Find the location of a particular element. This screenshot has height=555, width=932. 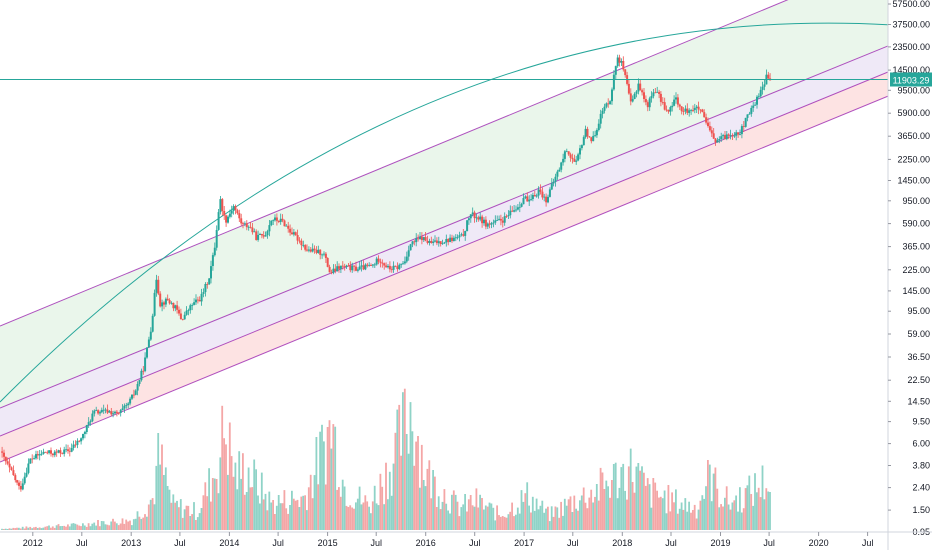

x-tick-label: 2017 is located at coordinates (524, 543).